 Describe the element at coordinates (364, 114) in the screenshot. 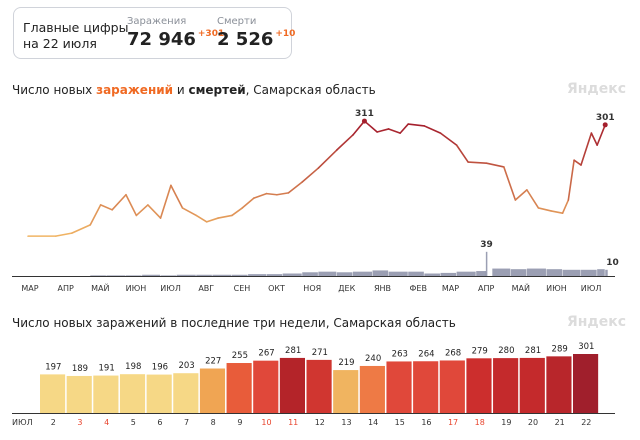

I see `data-label: 311` at that location.